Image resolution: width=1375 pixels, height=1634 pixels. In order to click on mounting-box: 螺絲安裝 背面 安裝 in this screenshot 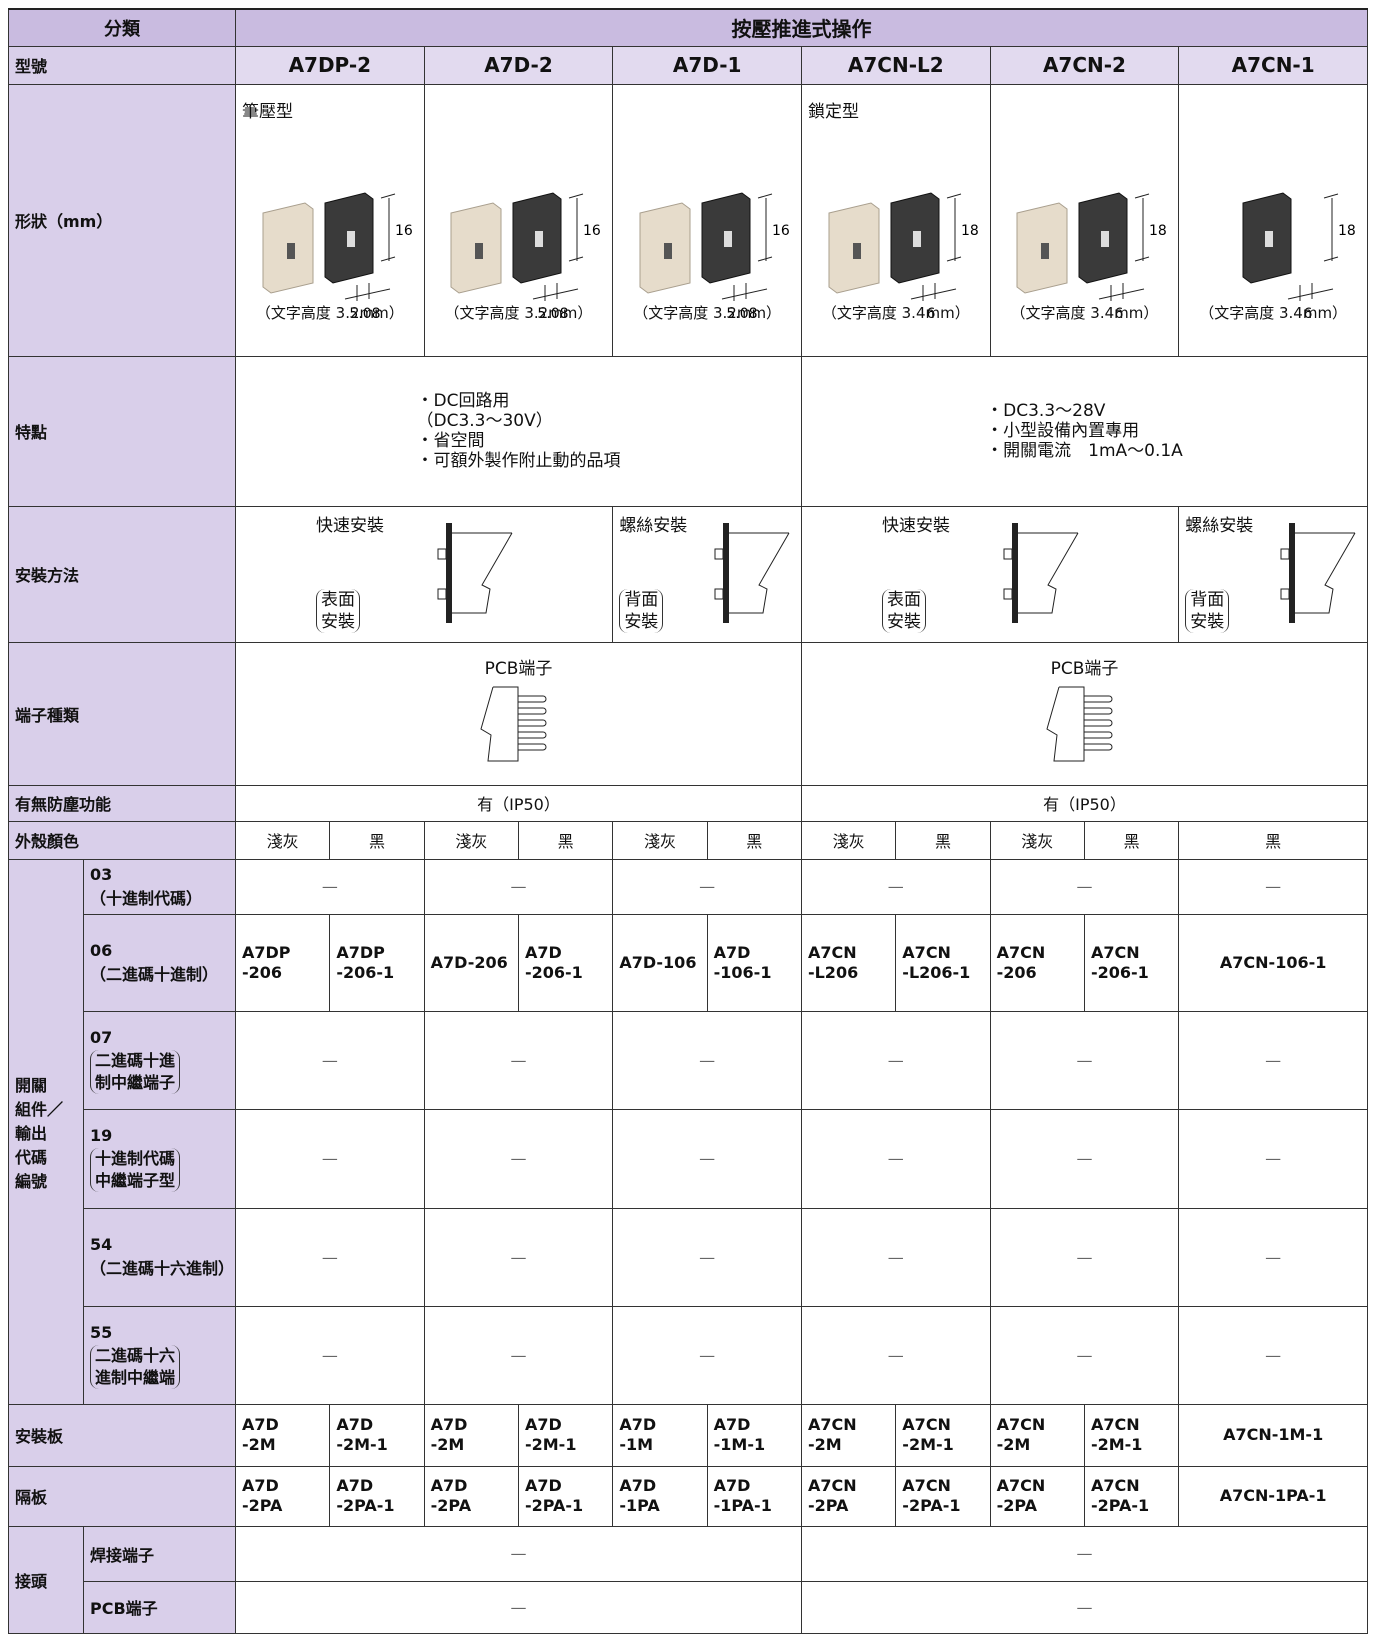, I will do `click(1273, 574)`.